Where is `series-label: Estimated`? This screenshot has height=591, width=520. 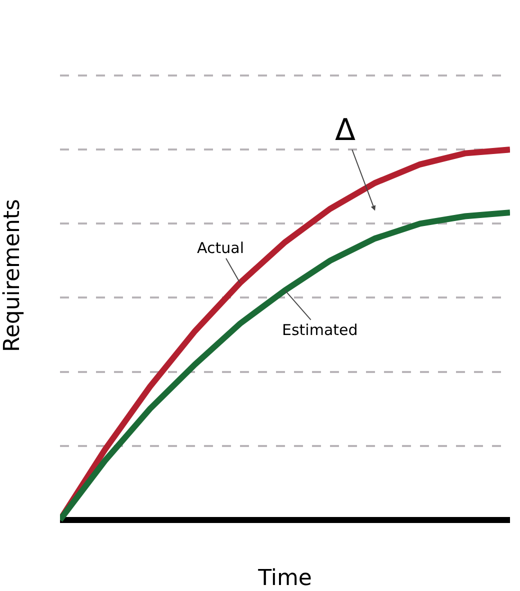 series-label: Estimated is located at coordinates (320, 330).